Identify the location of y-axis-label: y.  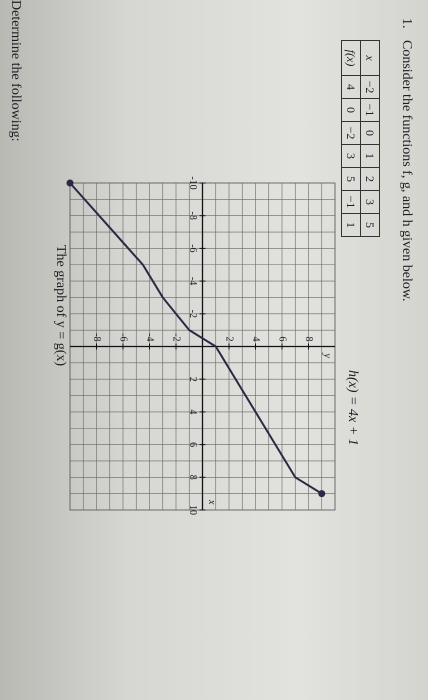
(327, 356).